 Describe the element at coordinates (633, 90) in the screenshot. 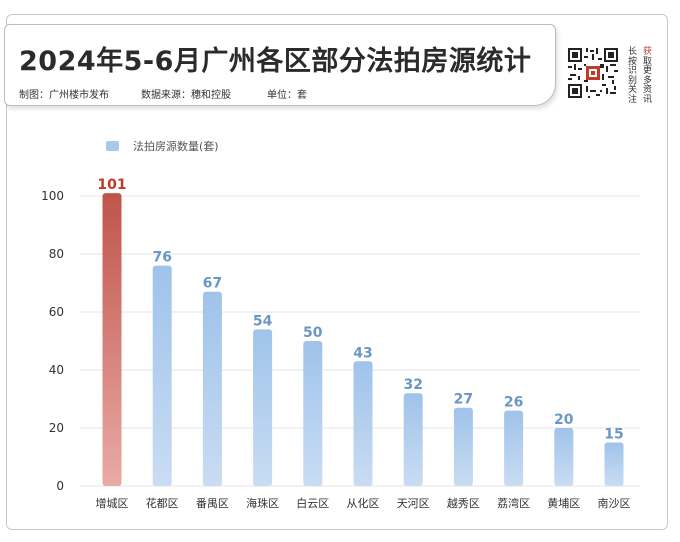

I see `qr-char: 关` at that location.